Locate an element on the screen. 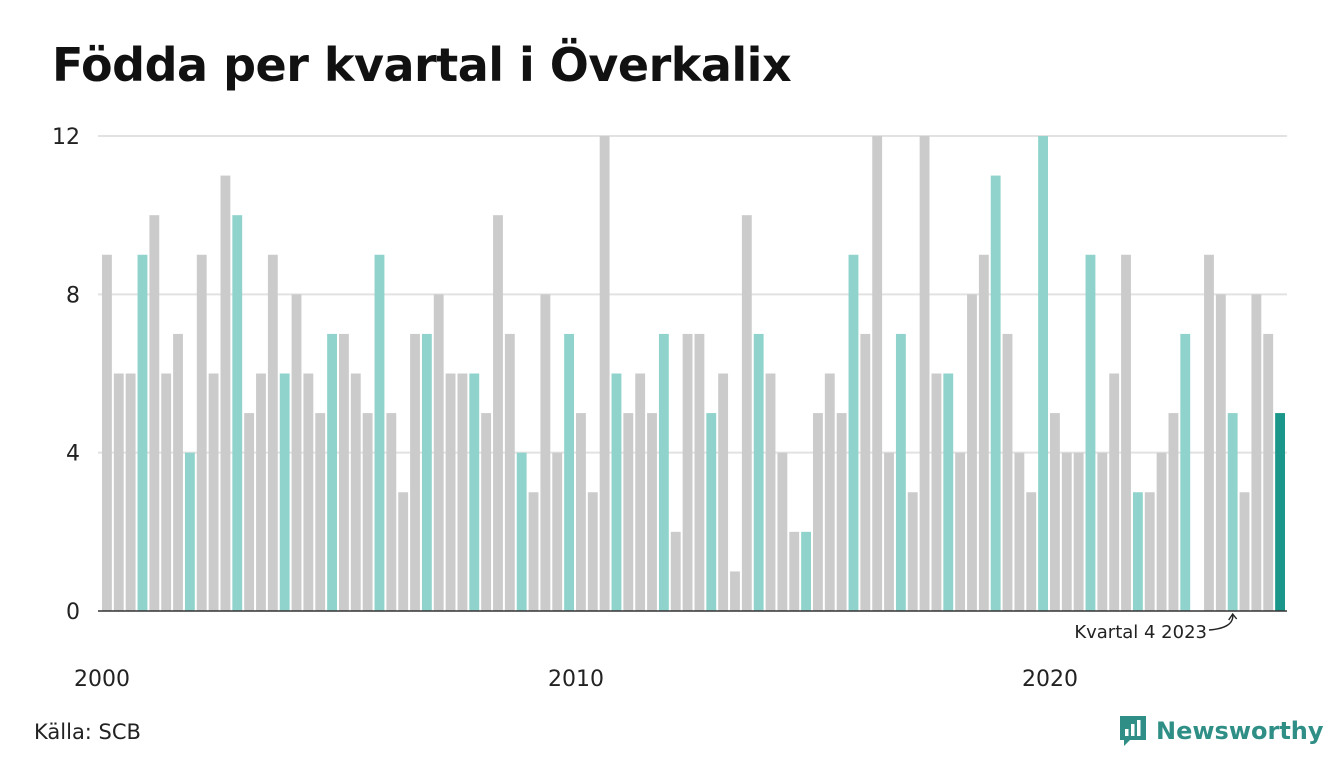  brand-name: Newsworthy is located at coordinates (1240, 731).